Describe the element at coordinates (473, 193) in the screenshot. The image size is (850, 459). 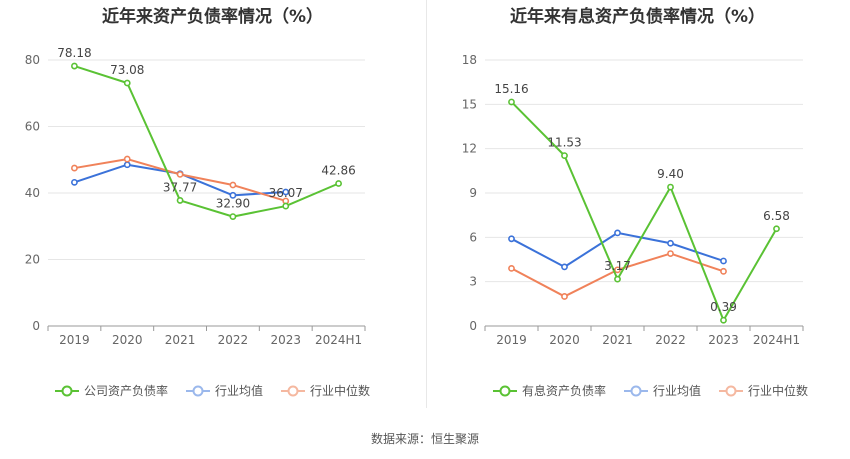
I see `y-tick-label: 9` at that location.